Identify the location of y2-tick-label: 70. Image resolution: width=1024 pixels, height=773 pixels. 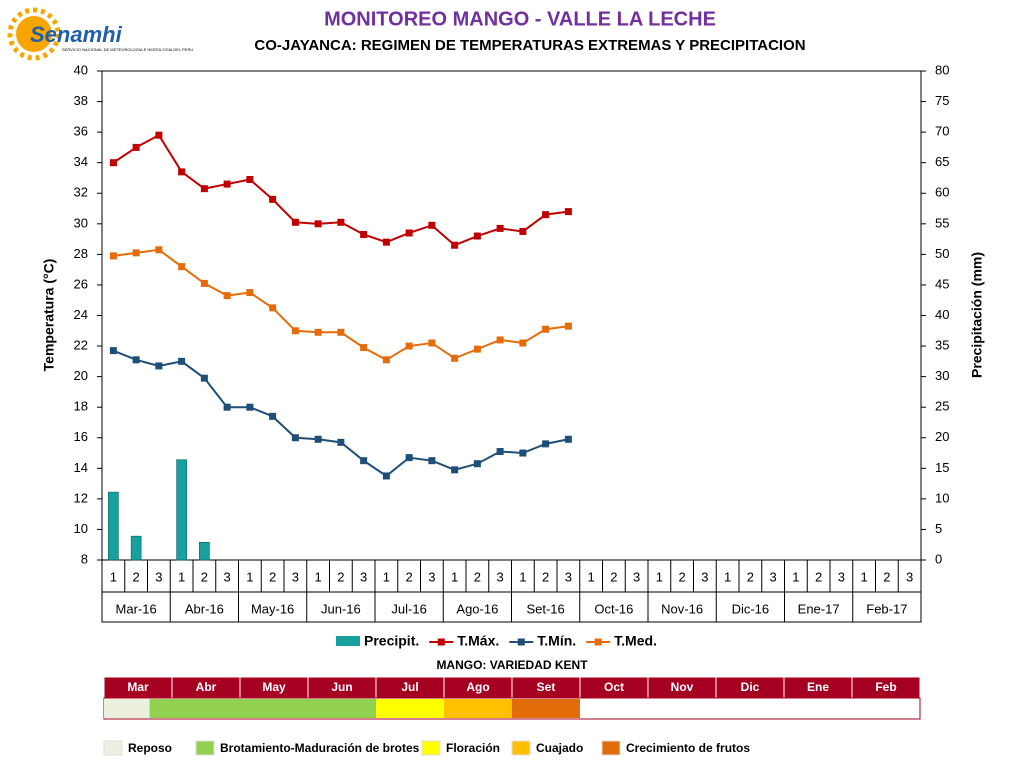
(942, 131).